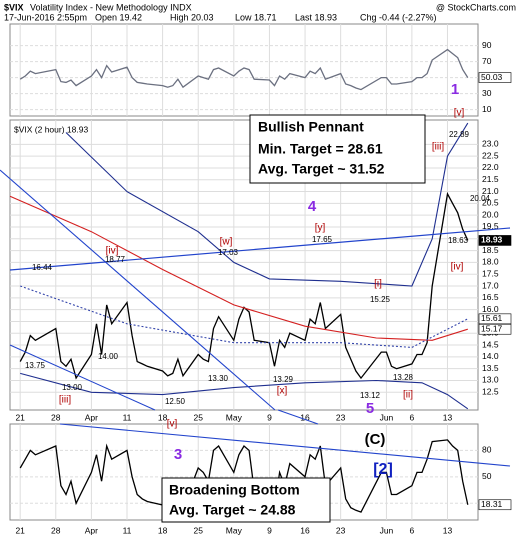  Describe the element at coordinates (370, 395) in the screenshot. I see `price-annotation: 13.12` at that location.